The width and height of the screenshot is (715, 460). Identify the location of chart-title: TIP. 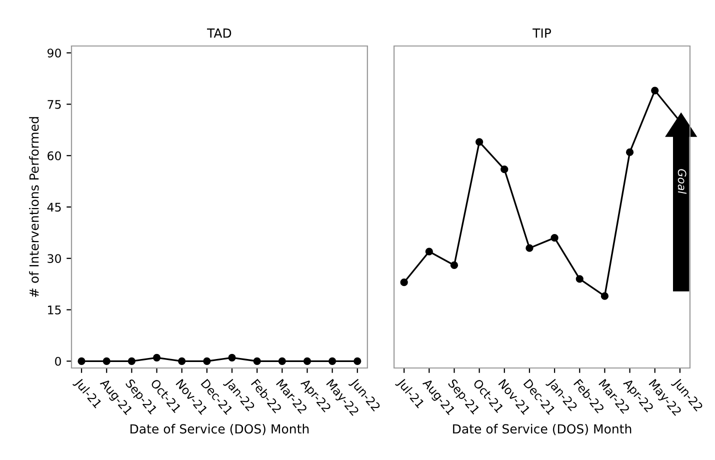
(542, 33).